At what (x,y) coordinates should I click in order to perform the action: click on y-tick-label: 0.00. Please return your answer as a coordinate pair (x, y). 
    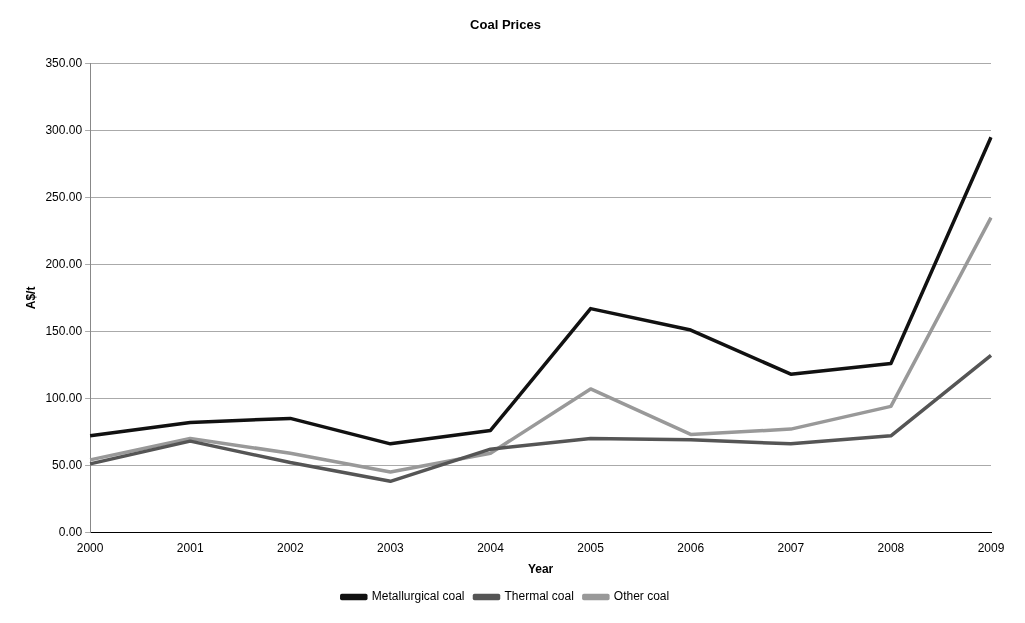
    Looking at the image, I should click on (70, 531).